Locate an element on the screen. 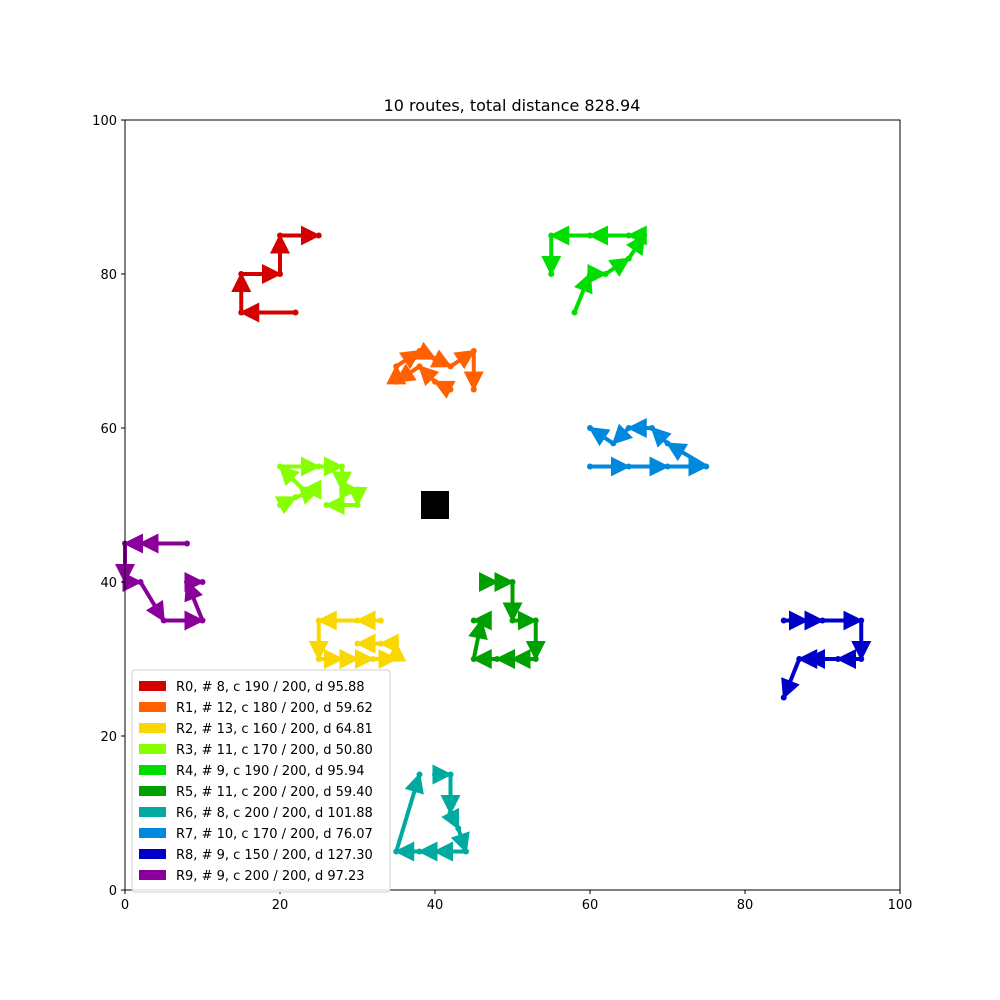 Image resolution: width=1000 pixels, height=1000 pixels. x-tick-label: 20 is located at coordinates (280, 905).